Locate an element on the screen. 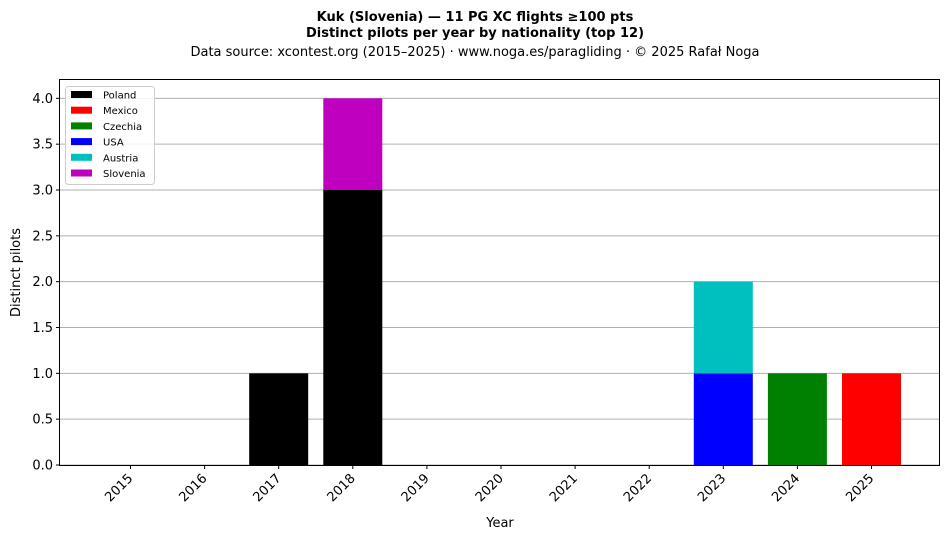  y-tick-label: 2.0 is located at coordinates (42, 282).